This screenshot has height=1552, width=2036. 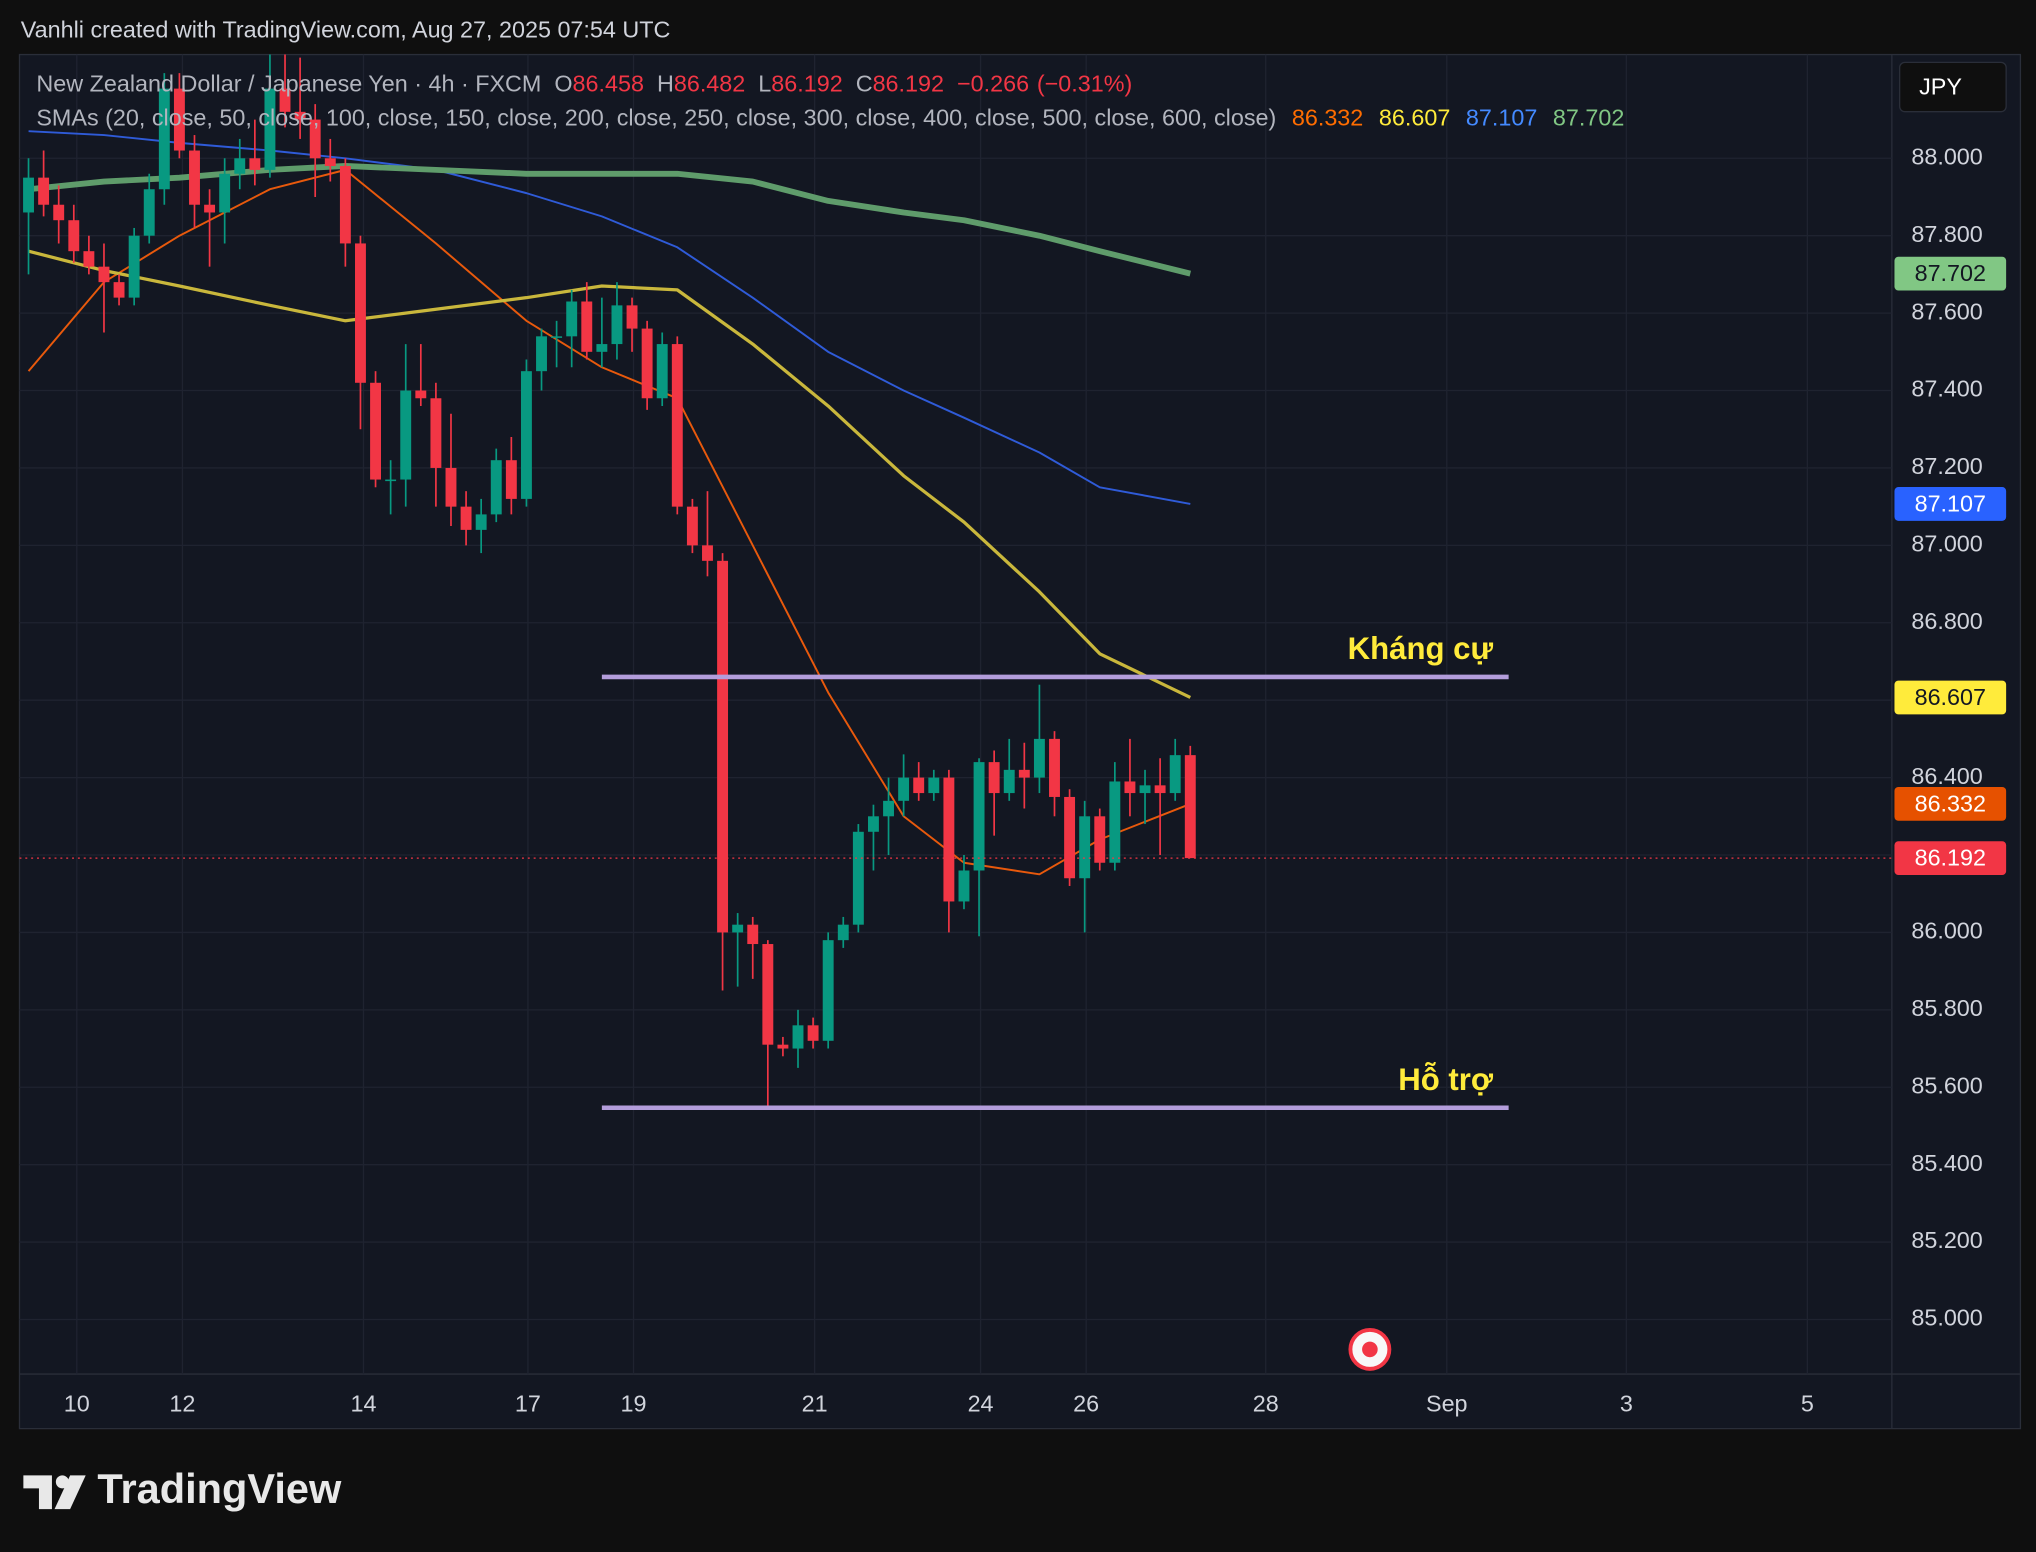 I want to click on currency-button, so click(x=1953, y=87).